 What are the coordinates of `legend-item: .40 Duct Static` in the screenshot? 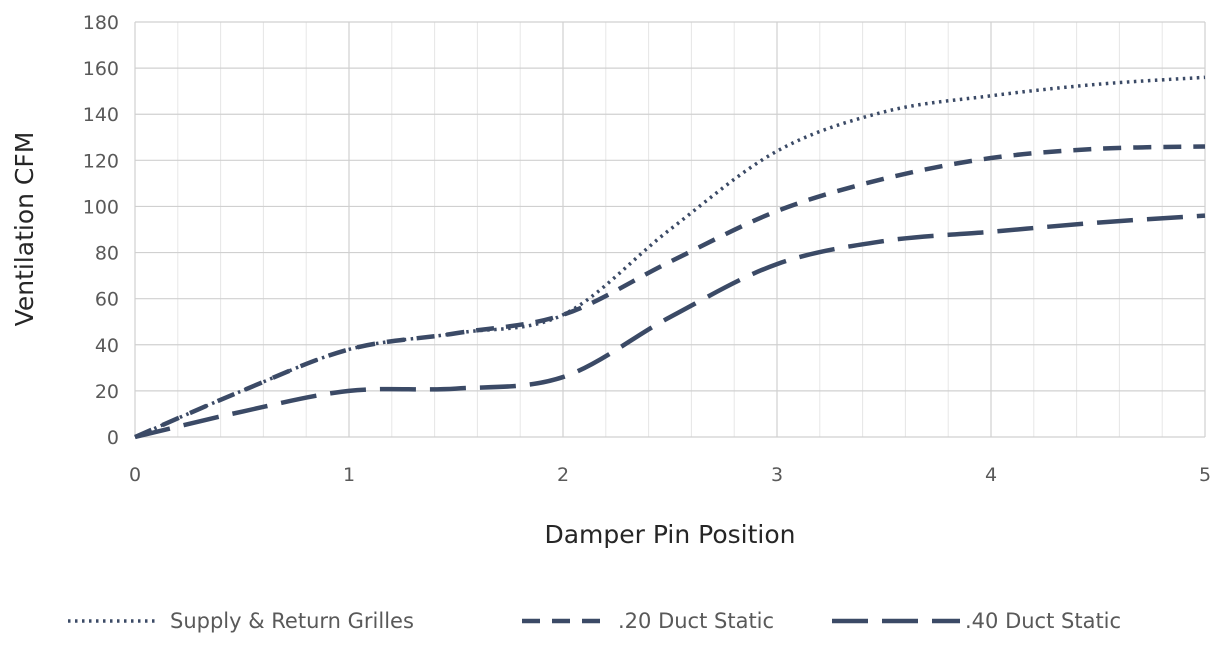 It's located at (976, 621).